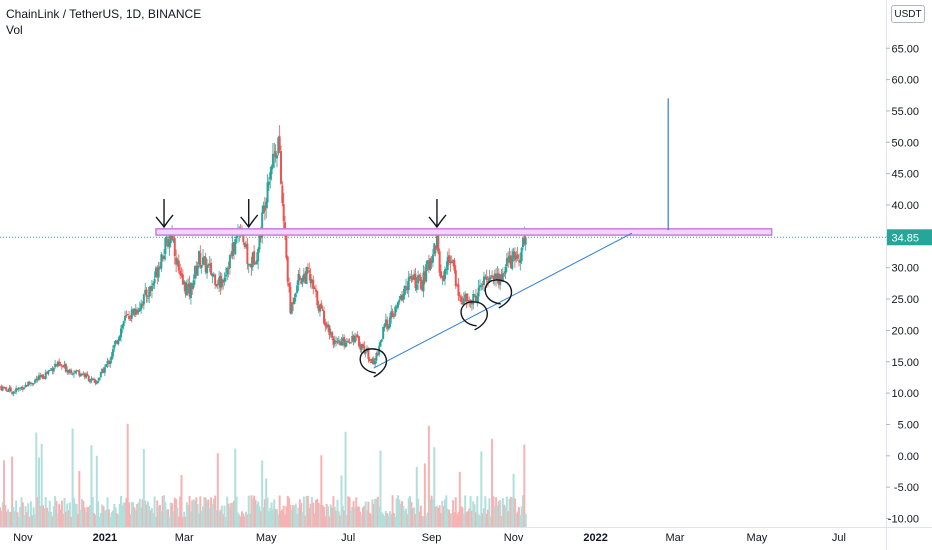  I want to click on currency-button: USDT, so click(908, 14).